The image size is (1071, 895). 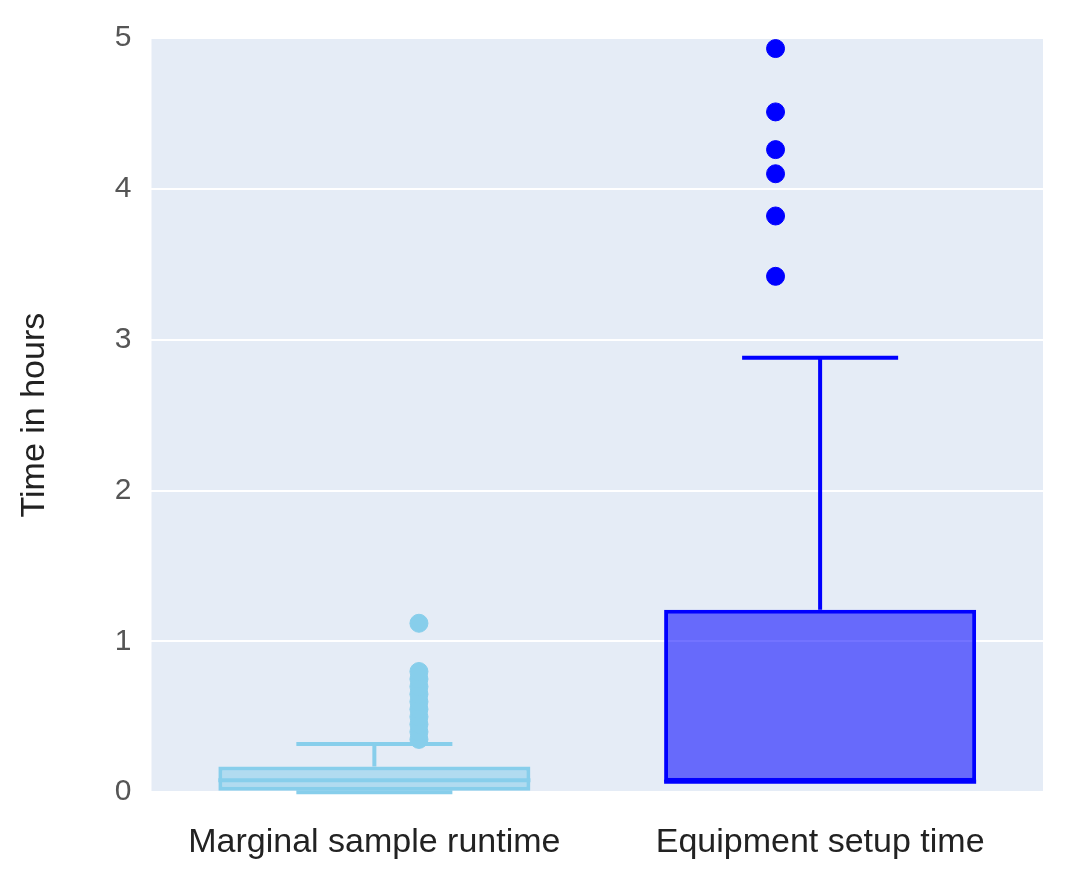 I want to click on y-tick-label: 3, so click(x=123, y=337).